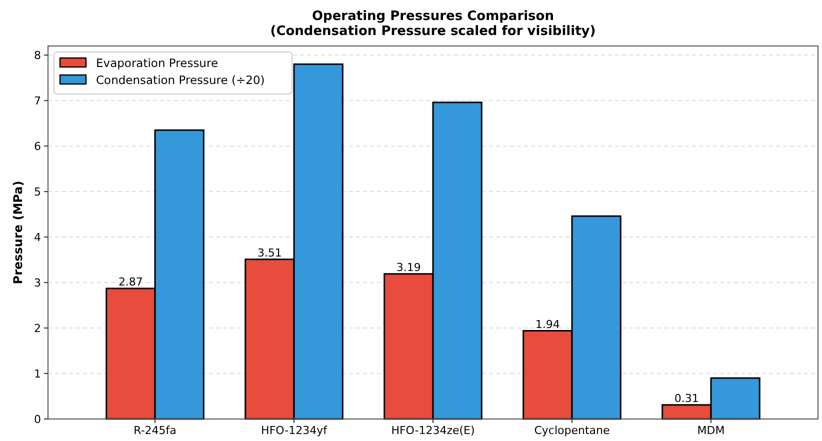  I want to click on legend-label: Condensation Pressure (÷20), so click(180, 80).